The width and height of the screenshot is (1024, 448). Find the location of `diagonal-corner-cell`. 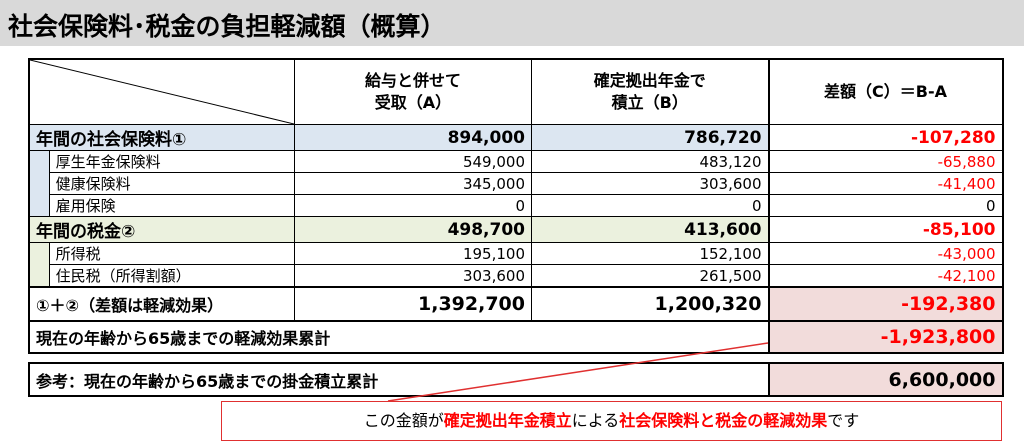

diagonal-corner-cell is located at coordinates (161, 91).